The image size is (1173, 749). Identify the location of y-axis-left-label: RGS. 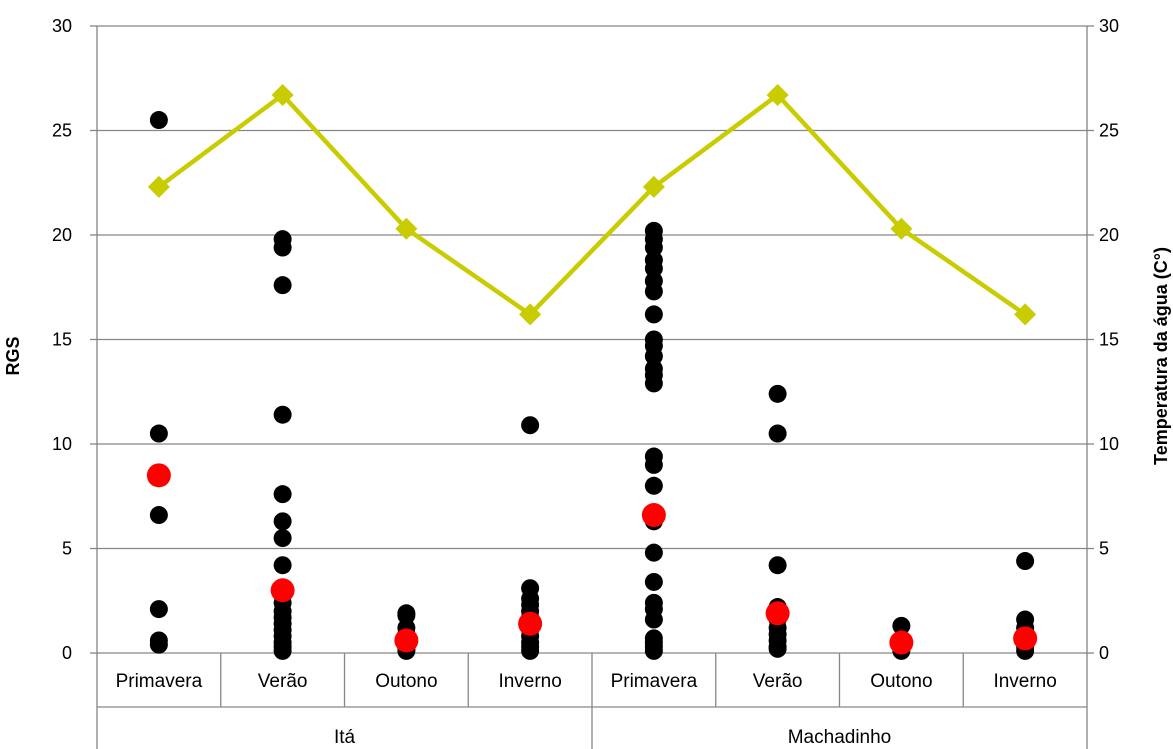
(13, 355).